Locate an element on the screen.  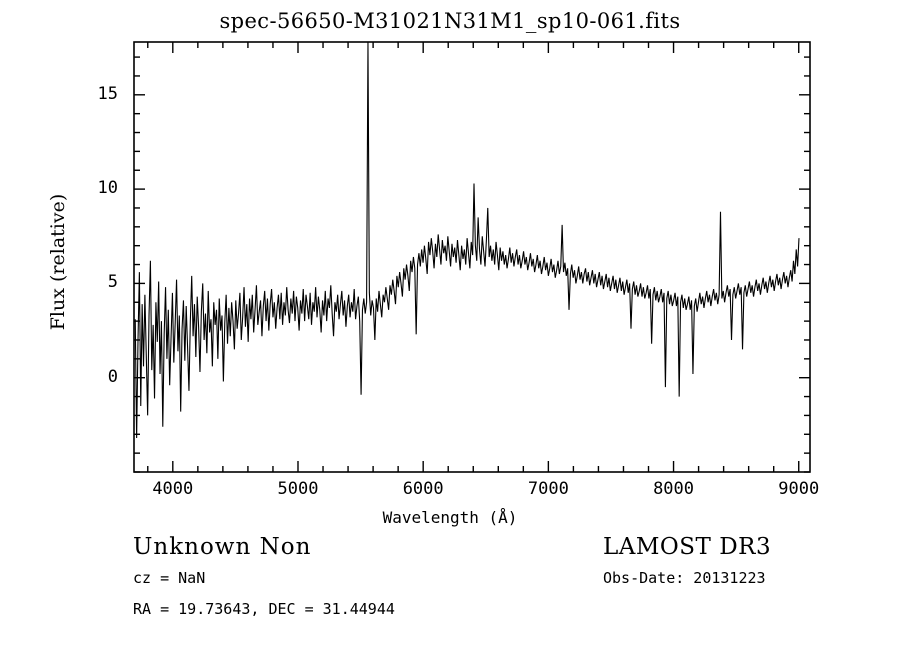
y-tick-label: 0 is located at coordinates (112, 376).